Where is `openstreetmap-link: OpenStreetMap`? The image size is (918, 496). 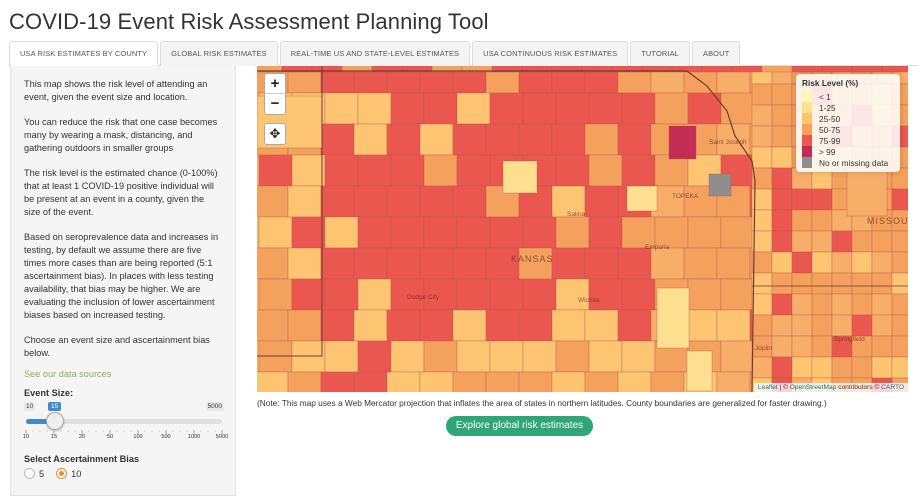 openstreetmap-link: OpenStreetMap is located at coordinates (813, 387).